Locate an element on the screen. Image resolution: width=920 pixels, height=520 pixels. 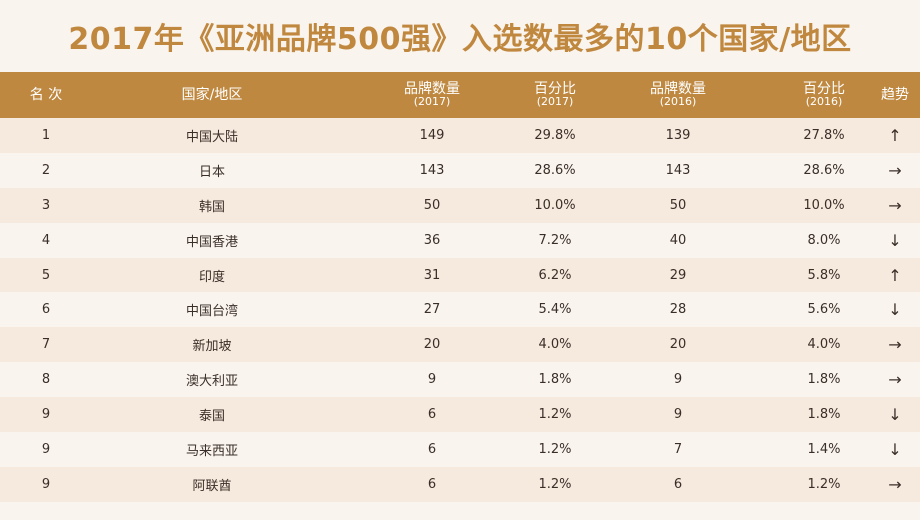
header-pct-2016-year: (2016) is located at coordinates (824, 101).